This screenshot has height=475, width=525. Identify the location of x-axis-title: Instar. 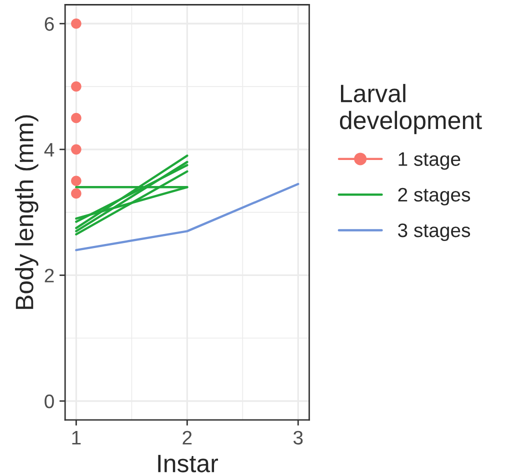
(188, 463).